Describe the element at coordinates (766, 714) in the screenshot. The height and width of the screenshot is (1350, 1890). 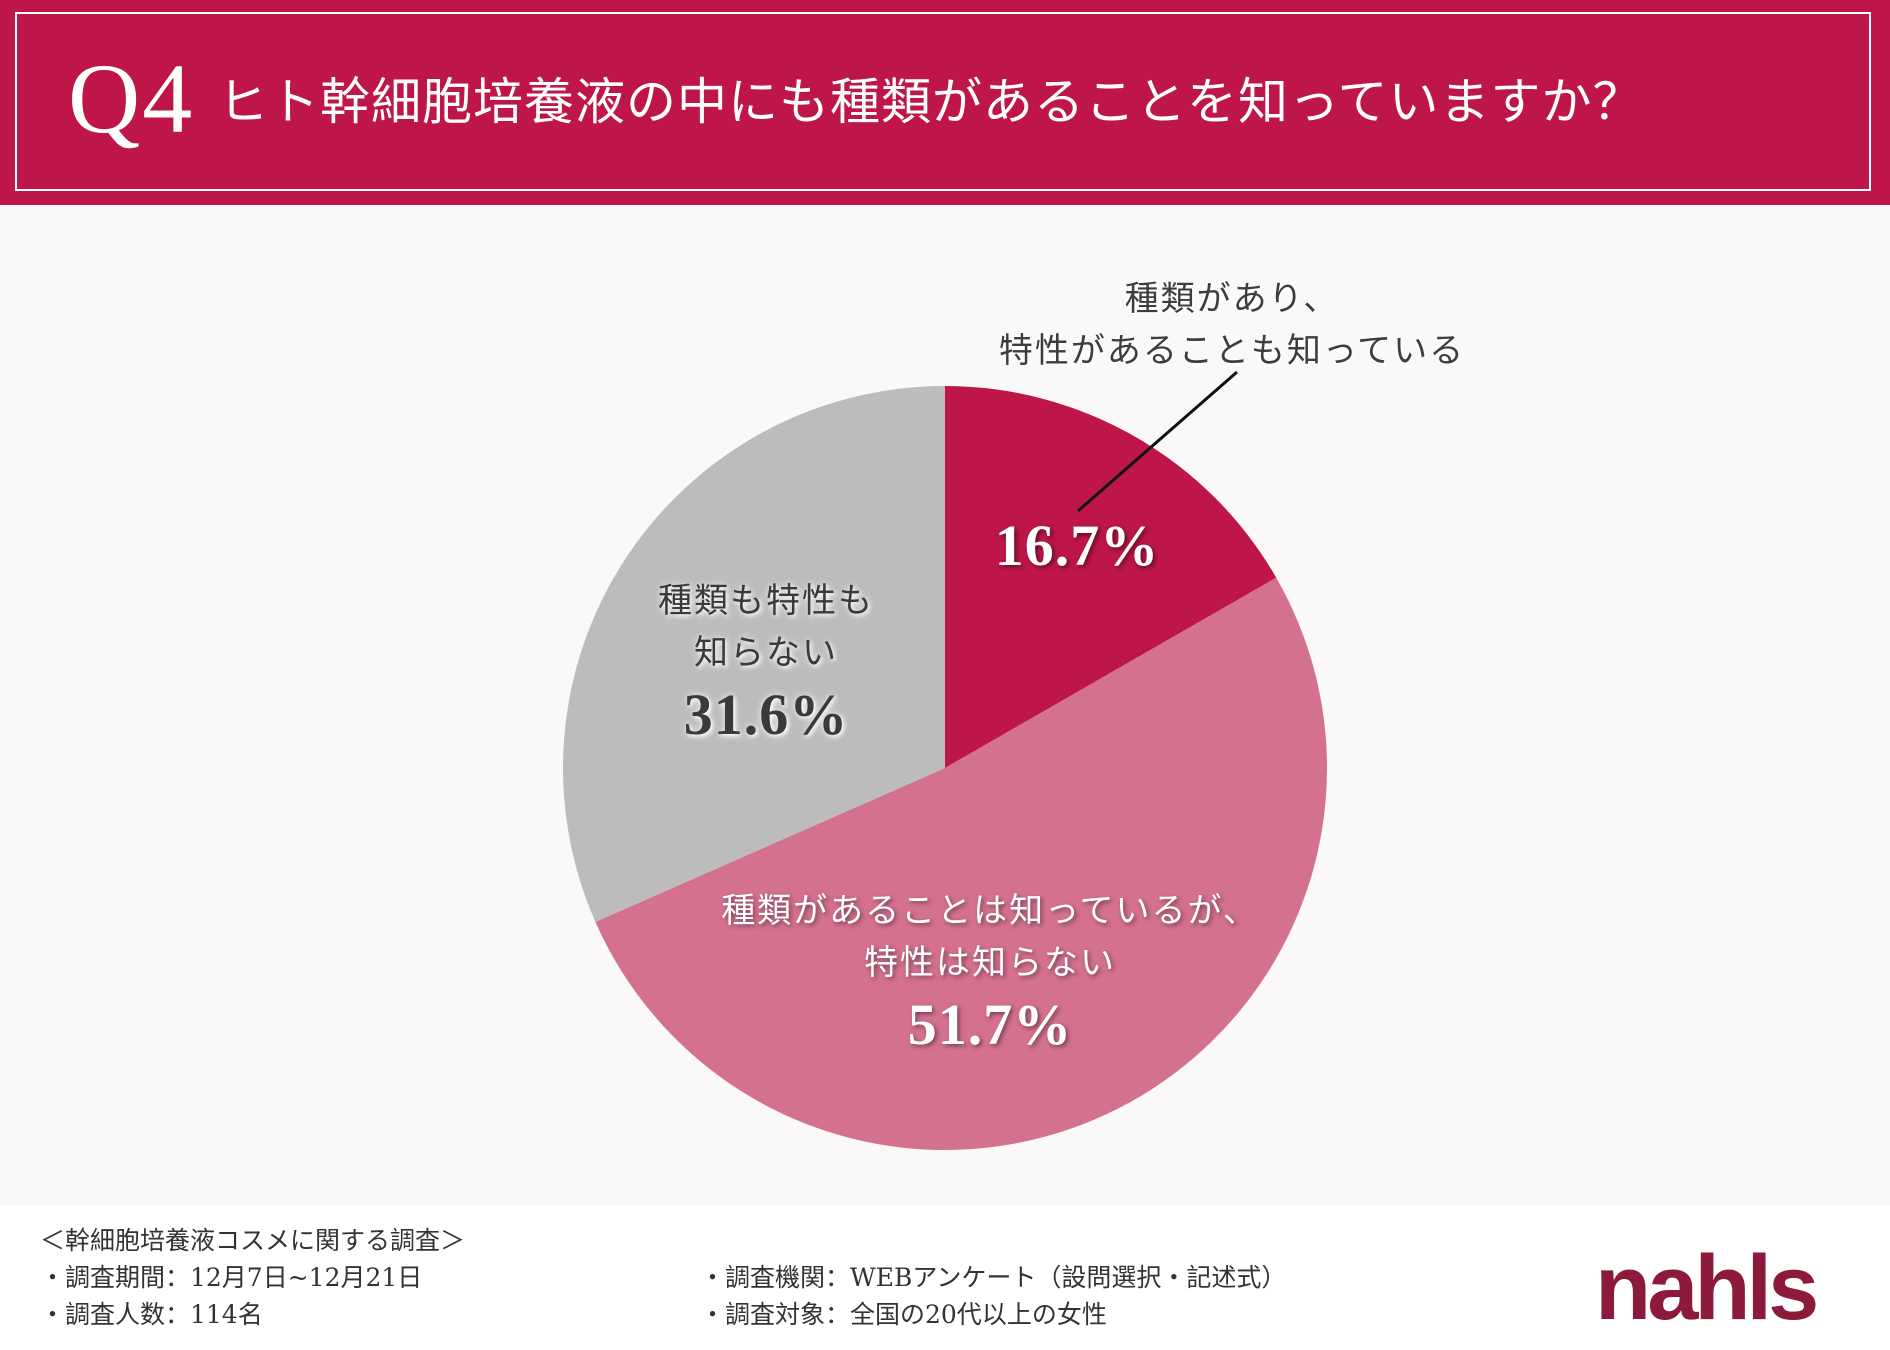
I see `slice-value-label: 31.6%` at that location.